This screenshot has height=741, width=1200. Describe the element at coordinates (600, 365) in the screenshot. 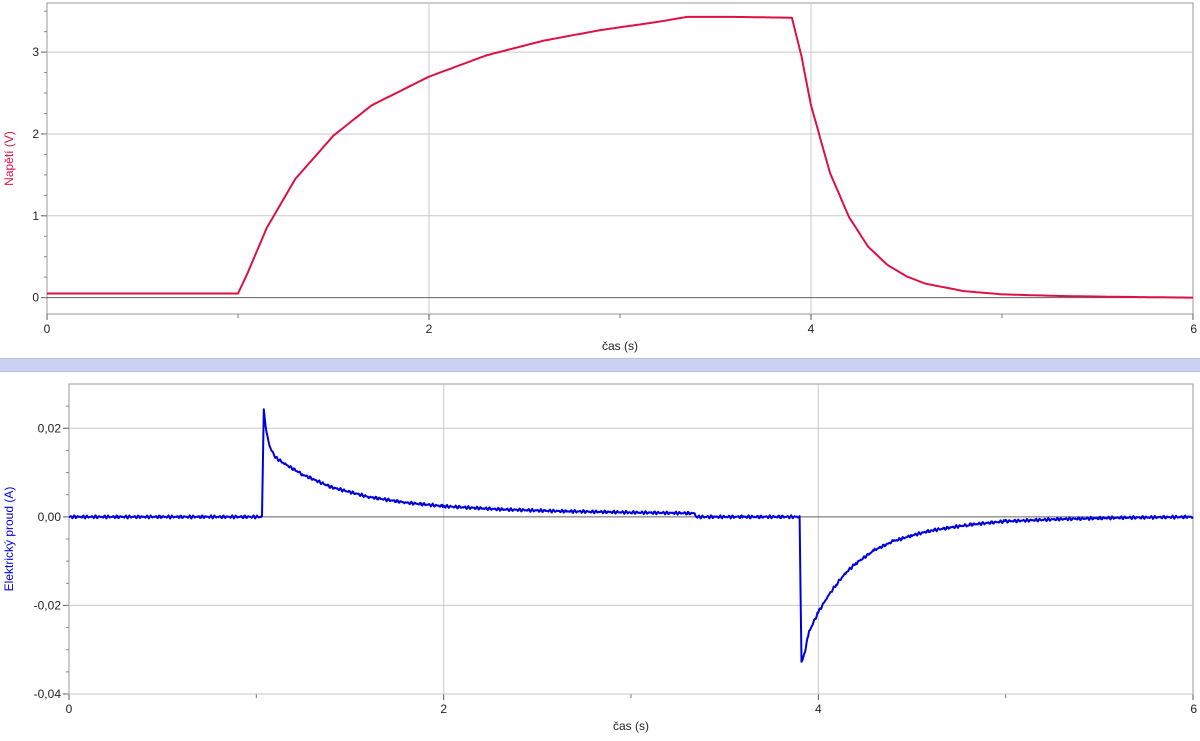

I see `panel-divider` at that location.